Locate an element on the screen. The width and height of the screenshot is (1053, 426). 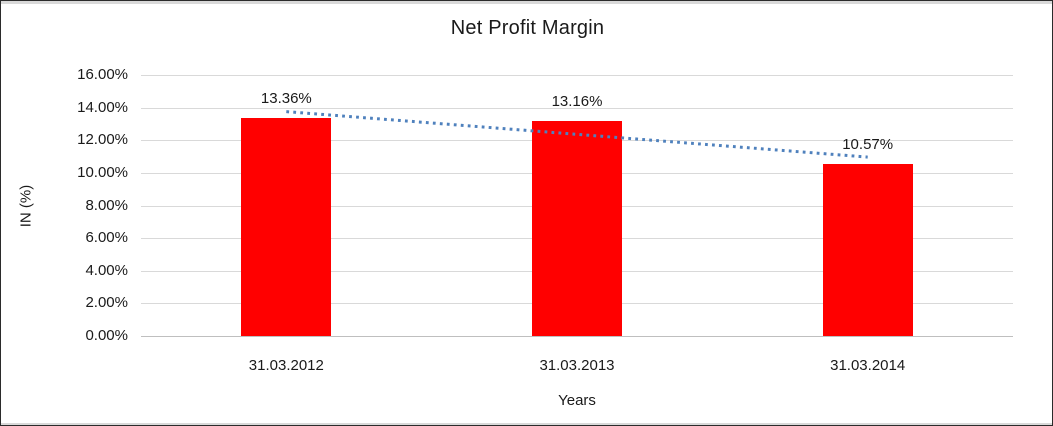
y-tick-label: 6.00% is located at coordinates (106, 238).